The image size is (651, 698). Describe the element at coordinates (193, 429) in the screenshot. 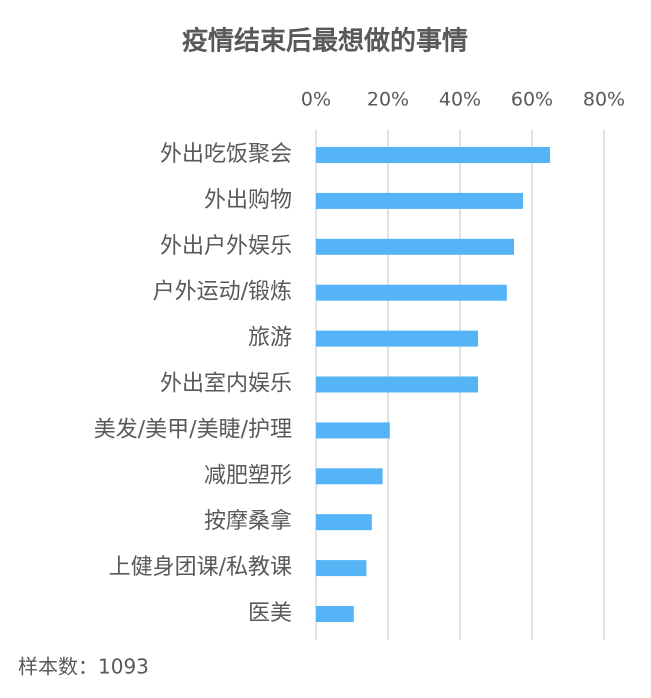

I see `y-tick-label: 美发/美甲/美睫/护理` at that location.